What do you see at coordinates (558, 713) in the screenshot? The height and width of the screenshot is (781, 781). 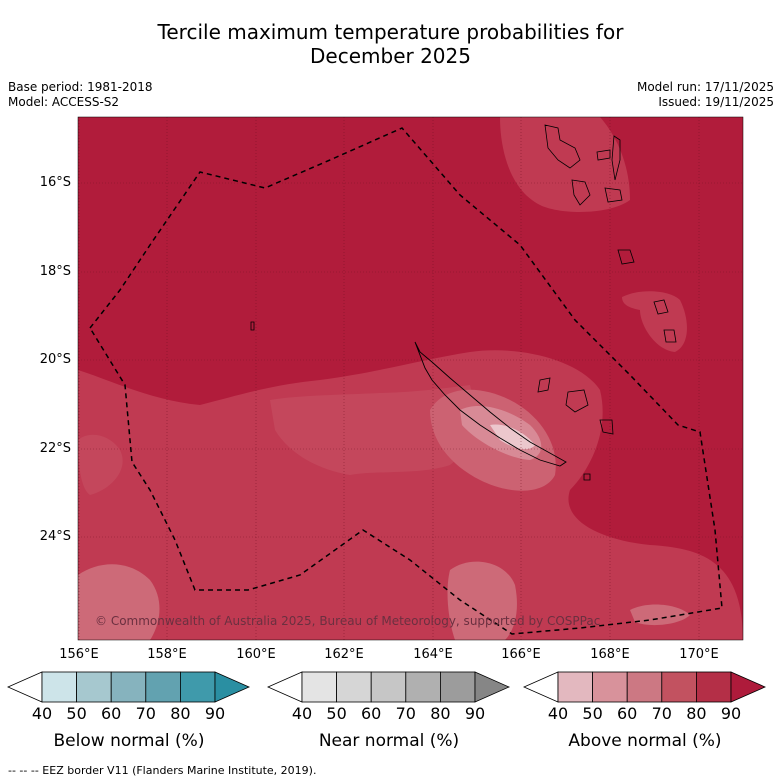 I see `legend-2-tick-0: 40` at bounding box center [558, 713].